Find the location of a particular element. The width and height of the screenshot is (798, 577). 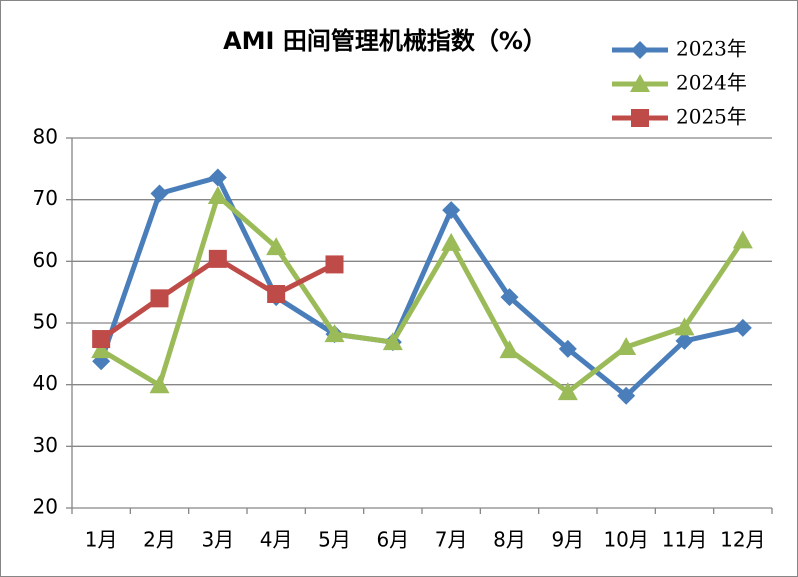

x-tick-label: 1月 is located at coordinates (101, 540).